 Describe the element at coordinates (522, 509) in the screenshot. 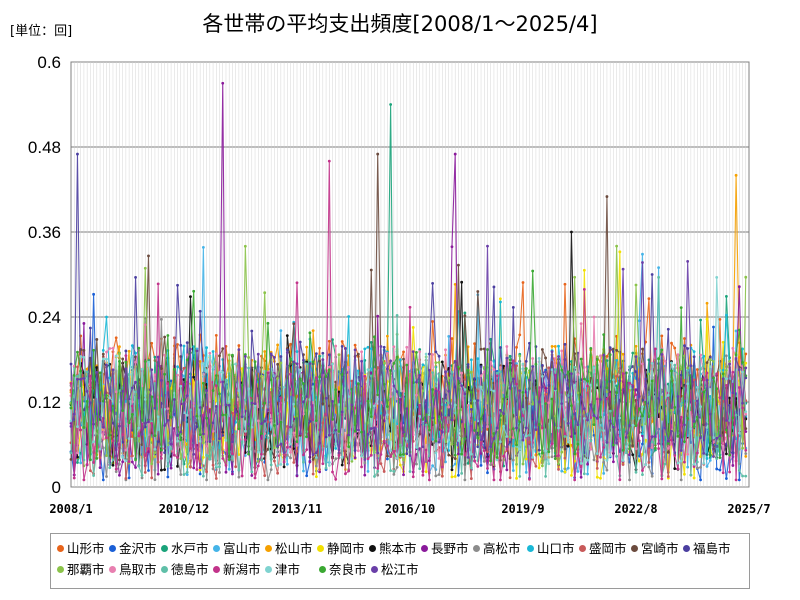

I see `x-tick-label: 2019/9` at that location.